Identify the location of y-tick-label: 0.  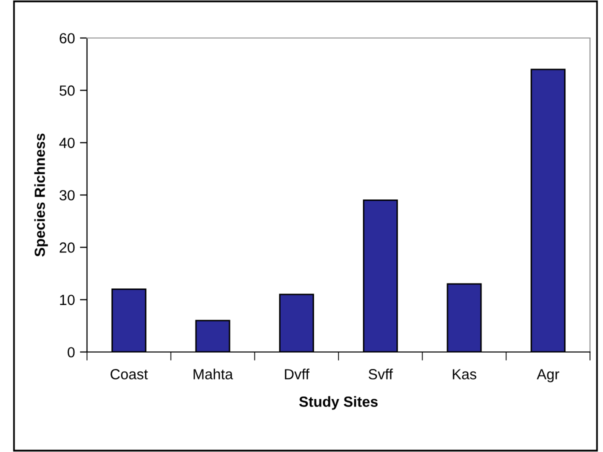
(71, 352).